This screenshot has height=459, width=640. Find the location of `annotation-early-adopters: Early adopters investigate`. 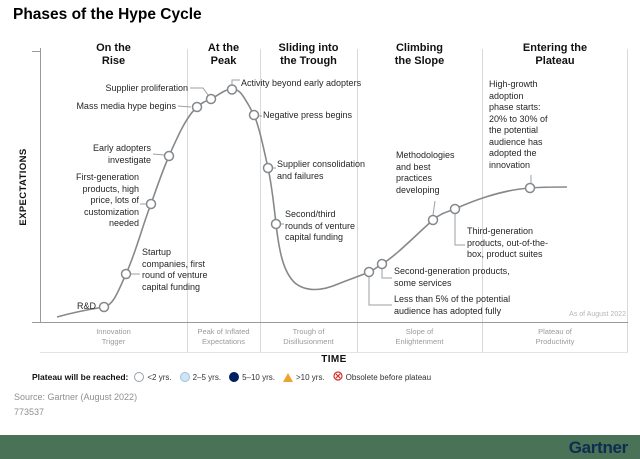

annotation-early-adopters: Early adopters investigate is located at coordinates (121, 154).